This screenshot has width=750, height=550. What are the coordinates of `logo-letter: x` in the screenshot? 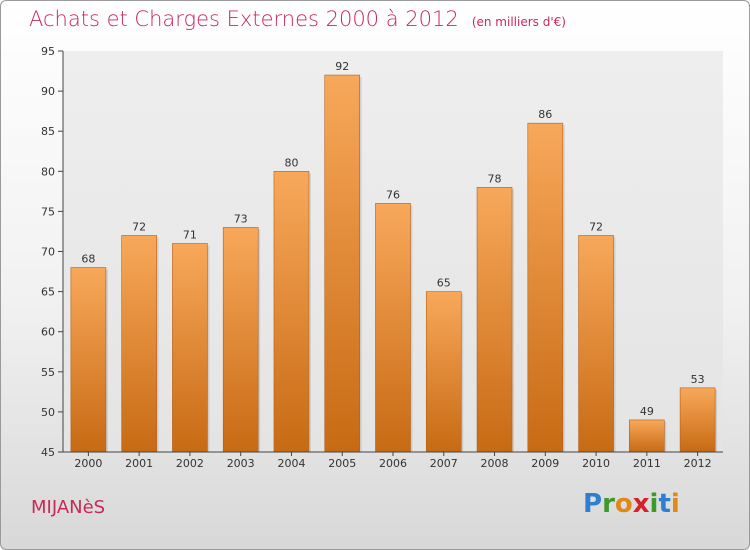 It's located at (641, 504).